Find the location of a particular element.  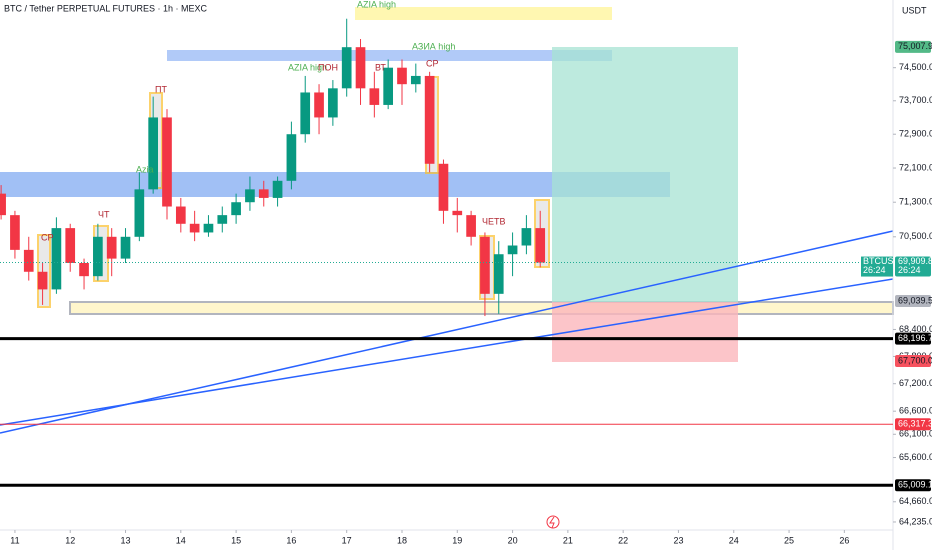

x-tick-label: 19 is located at coordinates (457, 540).